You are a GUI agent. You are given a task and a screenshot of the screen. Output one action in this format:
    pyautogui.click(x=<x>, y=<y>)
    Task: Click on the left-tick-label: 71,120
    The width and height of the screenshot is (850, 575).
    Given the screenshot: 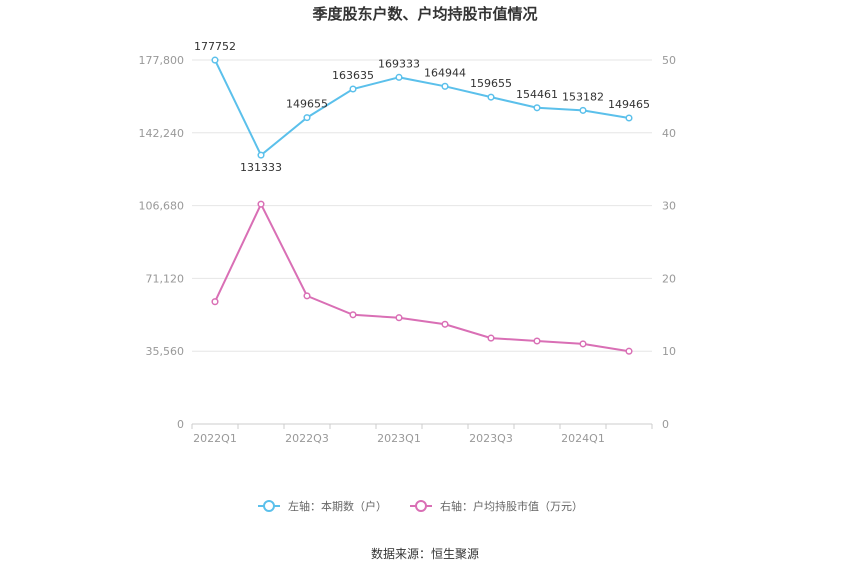 What is the action you would take?
    pyautogui.click(x=165, y=278)
    